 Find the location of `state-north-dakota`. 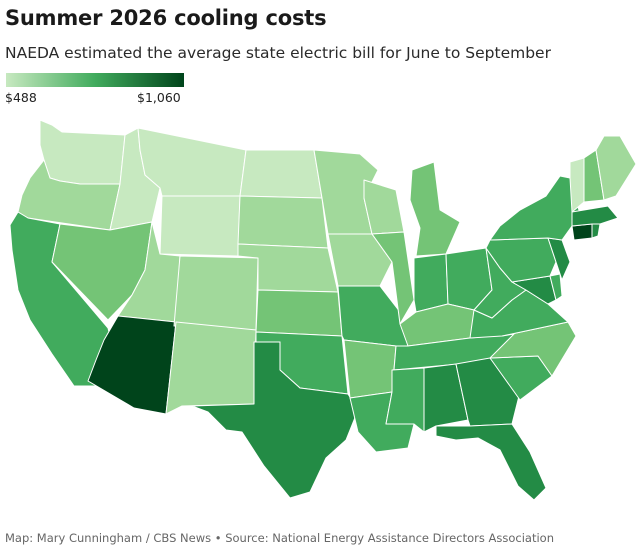

state-north-dakota is located at coordinates (281, 174).